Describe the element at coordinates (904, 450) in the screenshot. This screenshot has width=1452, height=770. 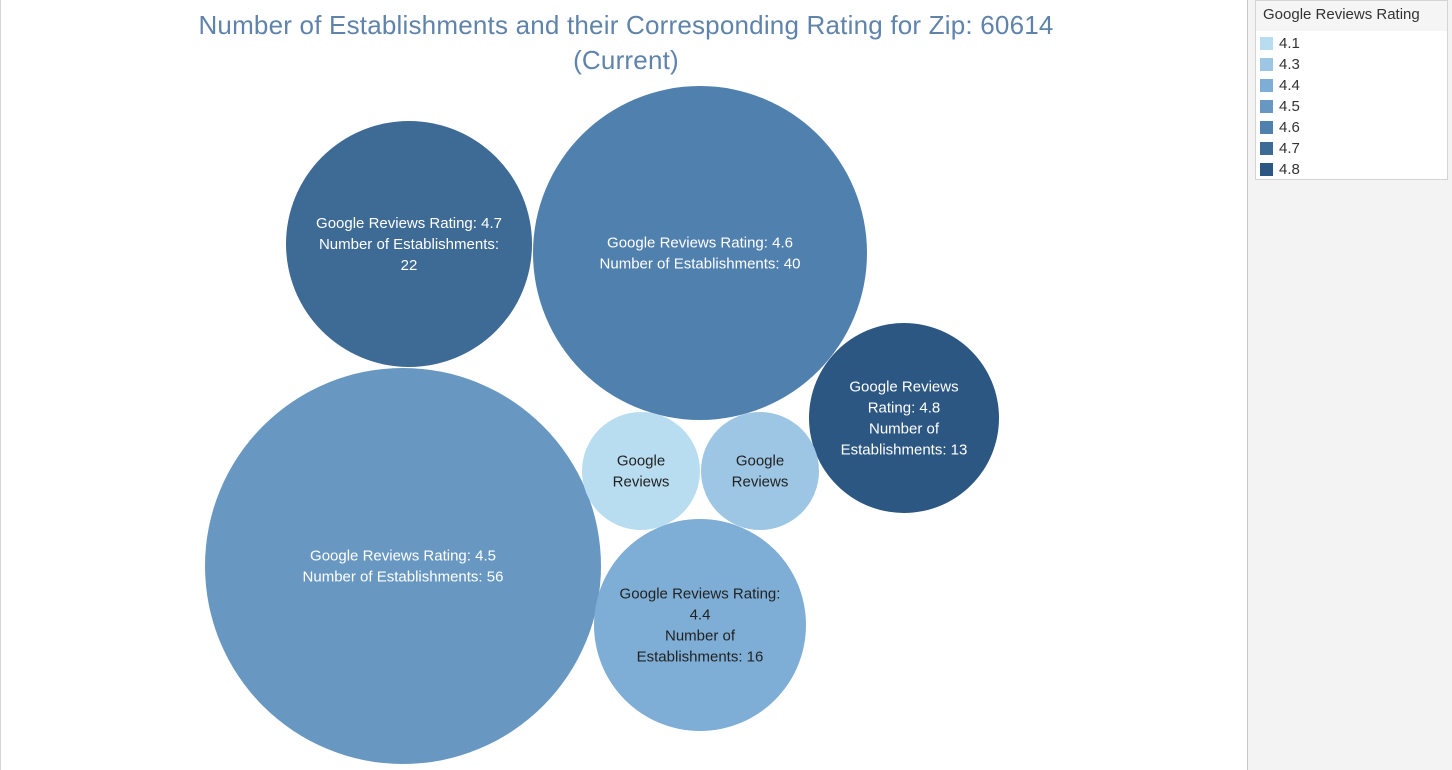
I see `bubble-label-line: Establishments: 13` at that location.